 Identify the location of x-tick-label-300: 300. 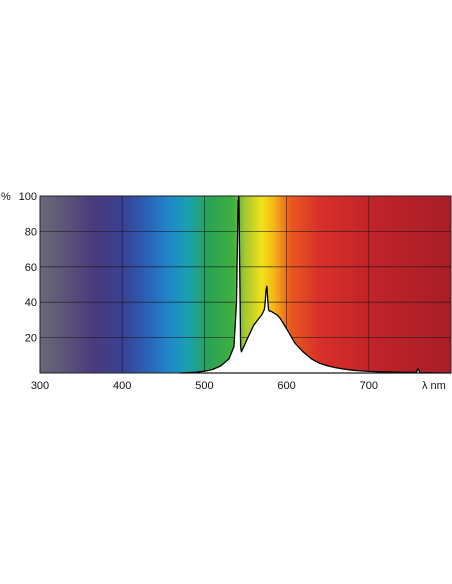
(40, 386).